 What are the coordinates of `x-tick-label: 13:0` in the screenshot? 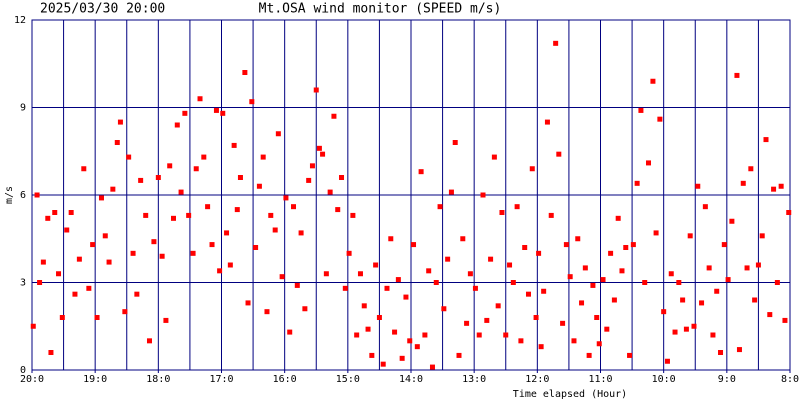 It's located at (474, 379).